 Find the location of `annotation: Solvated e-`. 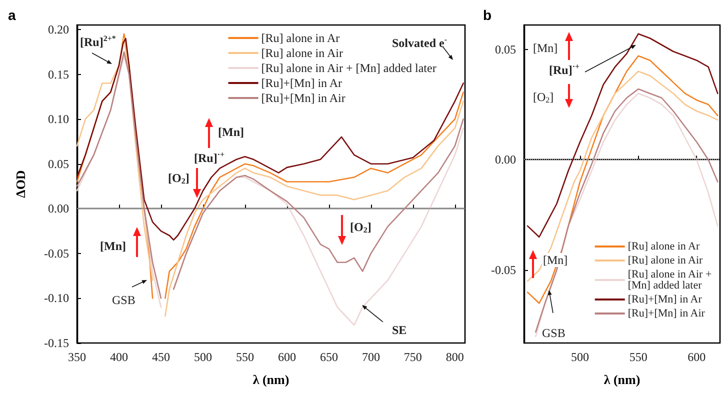

annotation: Solvated e- is located at coordinates (420, 42).